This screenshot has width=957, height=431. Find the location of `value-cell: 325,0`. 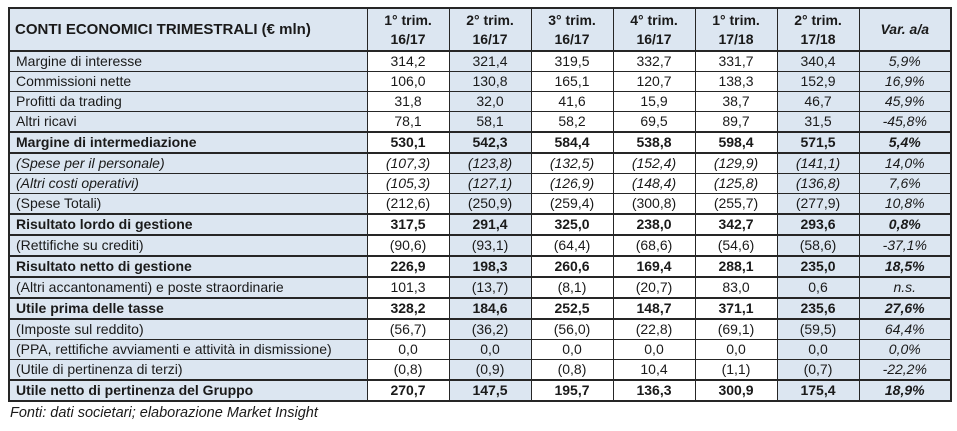

value-cell: 325,0 is located at coordinates (572, 224).